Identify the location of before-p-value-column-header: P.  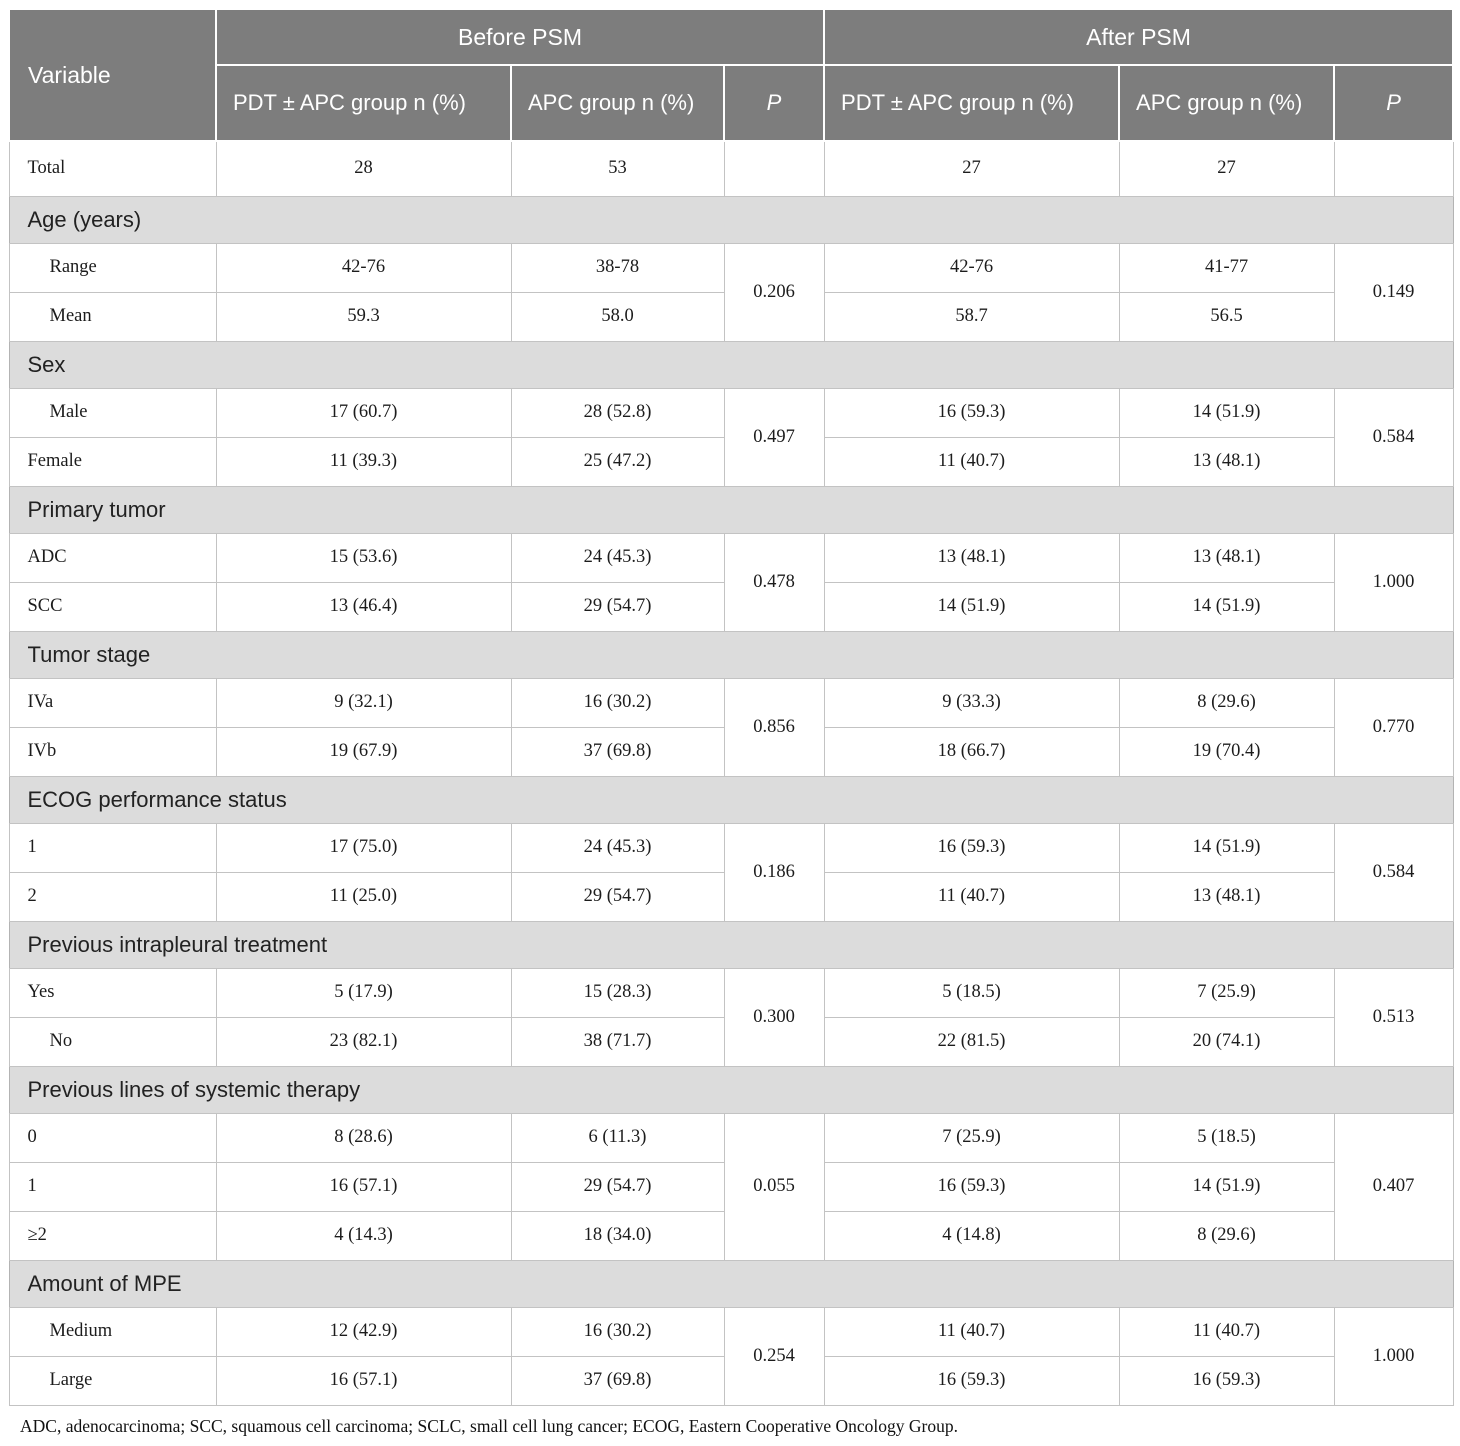
(774, 103).